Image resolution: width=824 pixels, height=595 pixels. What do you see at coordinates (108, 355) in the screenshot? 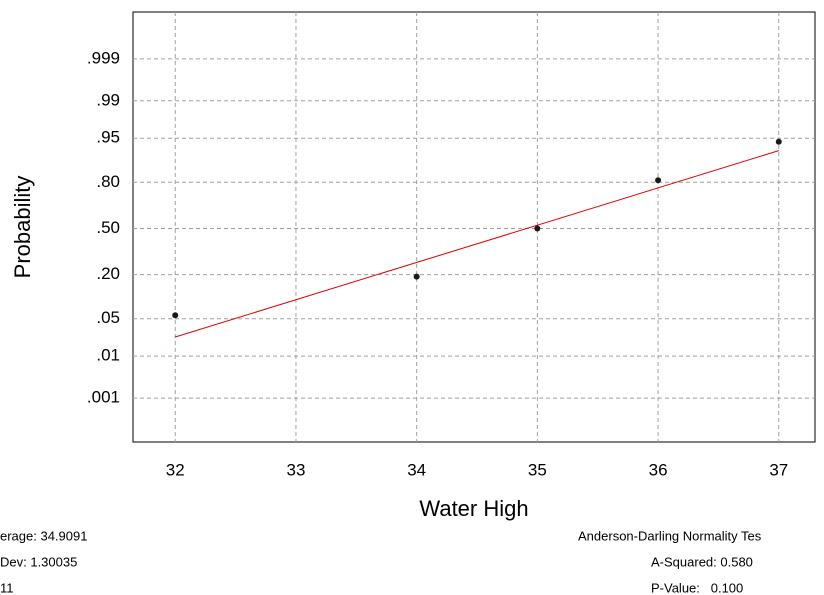
I see `y-tick-label: .01` at bounding box center [108, 355].